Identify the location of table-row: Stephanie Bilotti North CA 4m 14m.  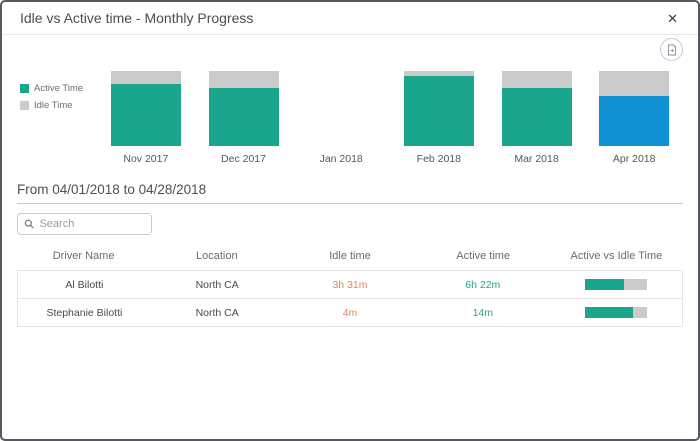
(350, 312).